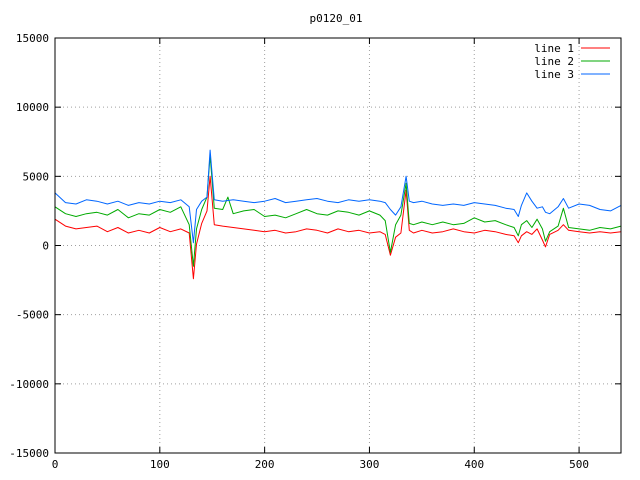 The image size is (640, 480). Describe the element at coordinates (36, 176) in the screenshot. I see `y-tick-label: 5000` at that location.